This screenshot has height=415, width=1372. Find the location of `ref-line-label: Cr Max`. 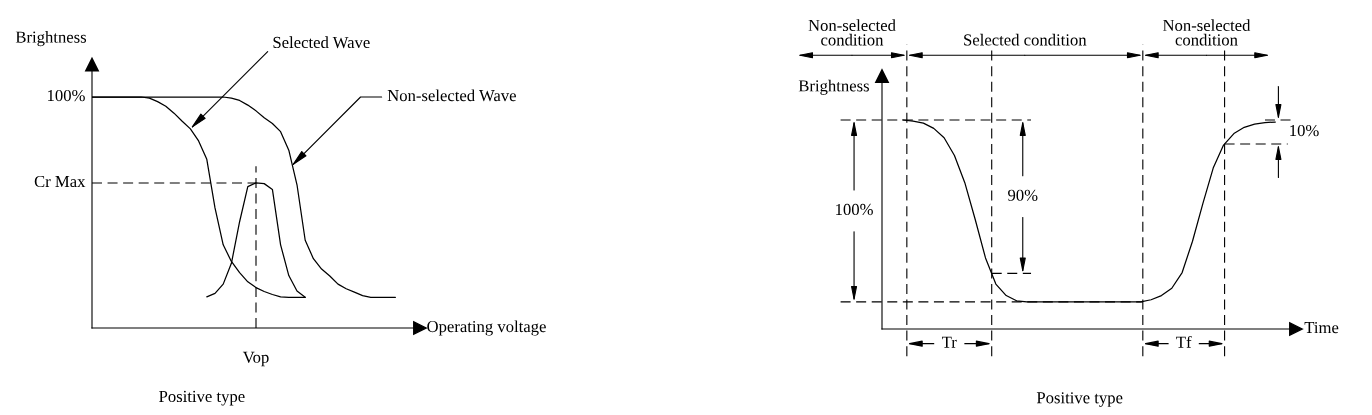

ref-line-label: Cr Max is located at coordinates (60, 181).